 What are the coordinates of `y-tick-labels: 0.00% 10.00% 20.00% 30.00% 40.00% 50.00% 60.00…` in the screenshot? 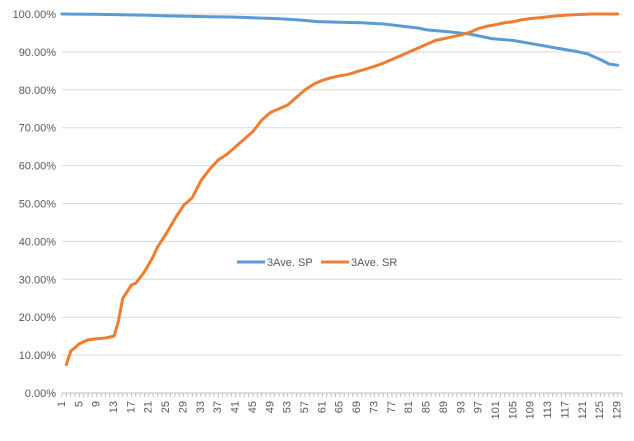 It's located at (35, 204).